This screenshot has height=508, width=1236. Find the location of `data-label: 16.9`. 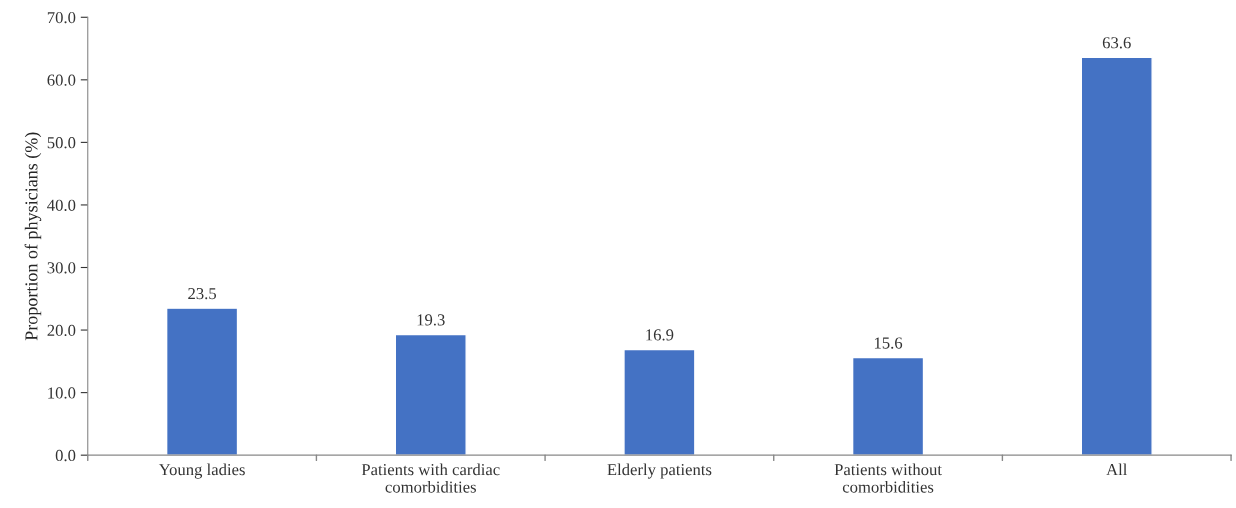

data-label: 16.9 is located at coordinates (660, 335).